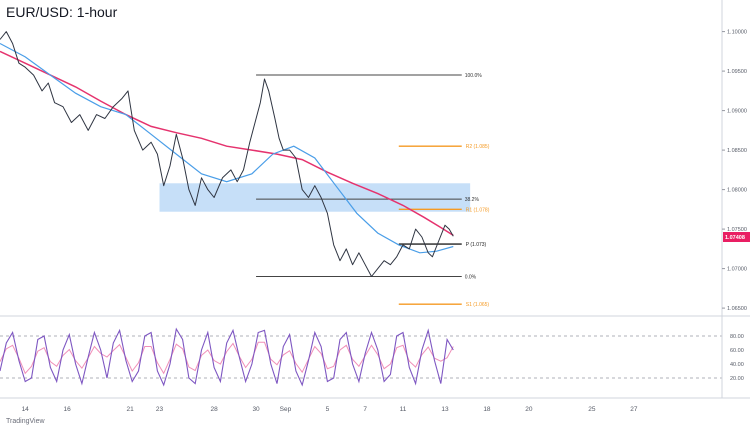  I want to click on current-price-label: 1.07408, so click(735, 238).